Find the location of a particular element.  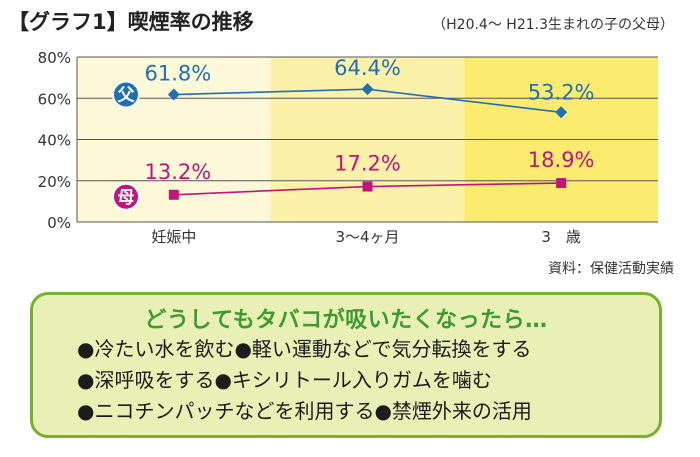

tip-line: ●深呼吸をする●キシリトール入りガムを噛む is located at coordinates (284, 380).